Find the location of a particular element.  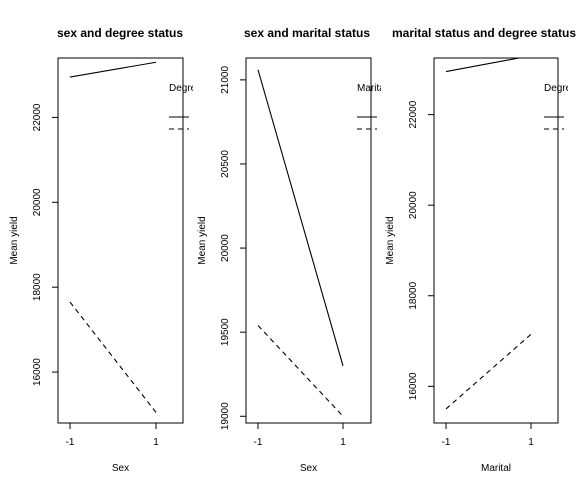

panel-title: sex and marital status is located at coordinates (307, 33).